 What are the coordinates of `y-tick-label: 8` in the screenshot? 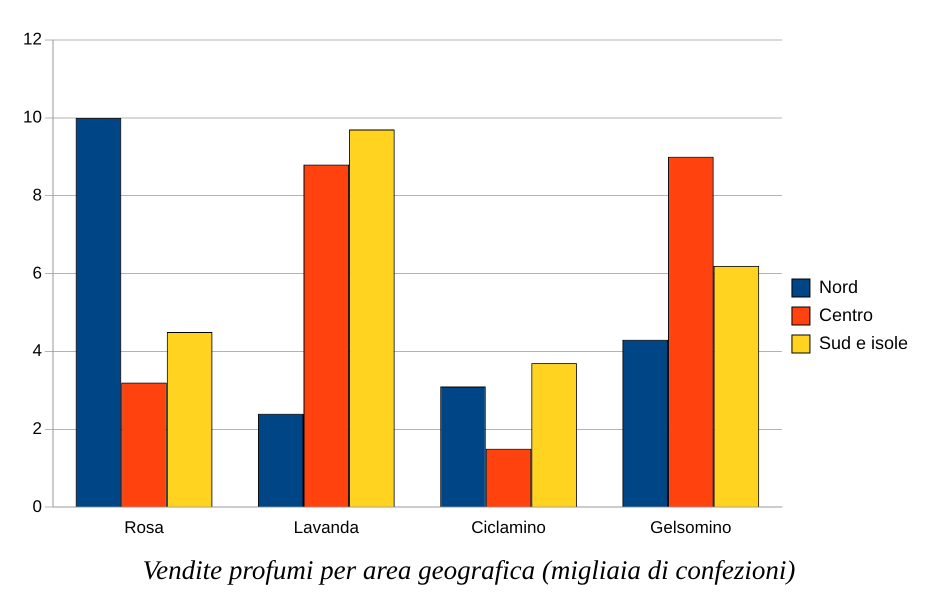 It's located at (37, 194).